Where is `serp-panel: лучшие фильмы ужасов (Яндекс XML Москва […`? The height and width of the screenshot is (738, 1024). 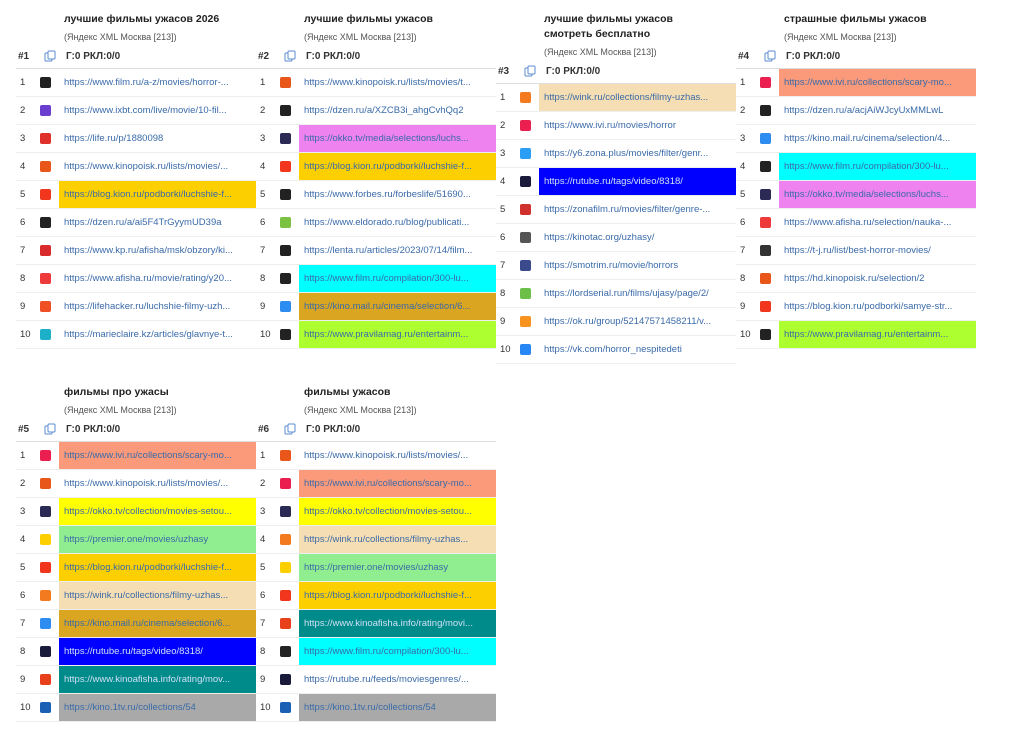
serp-panel: лучшие фильмы ужасов (Яндекс XML Москва [… is located at coordinates (376, 180).